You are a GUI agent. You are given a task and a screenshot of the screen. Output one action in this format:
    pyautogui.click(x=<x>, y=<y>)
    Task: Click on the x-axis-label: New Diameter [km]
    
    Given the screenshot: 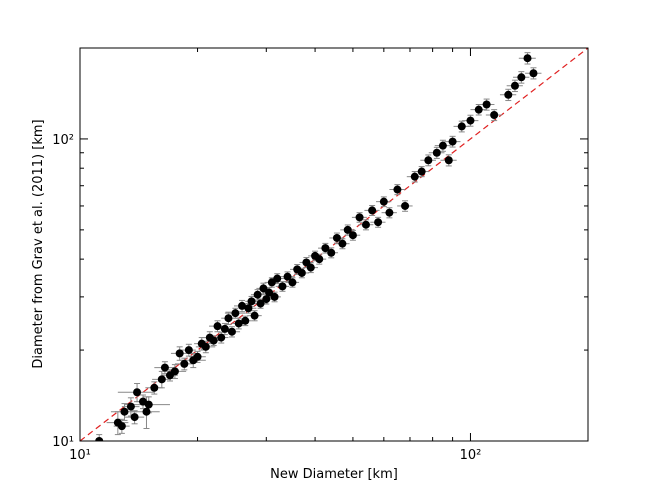 What is the action you would take?
    pyautogui.click(x=334, y=474)
    